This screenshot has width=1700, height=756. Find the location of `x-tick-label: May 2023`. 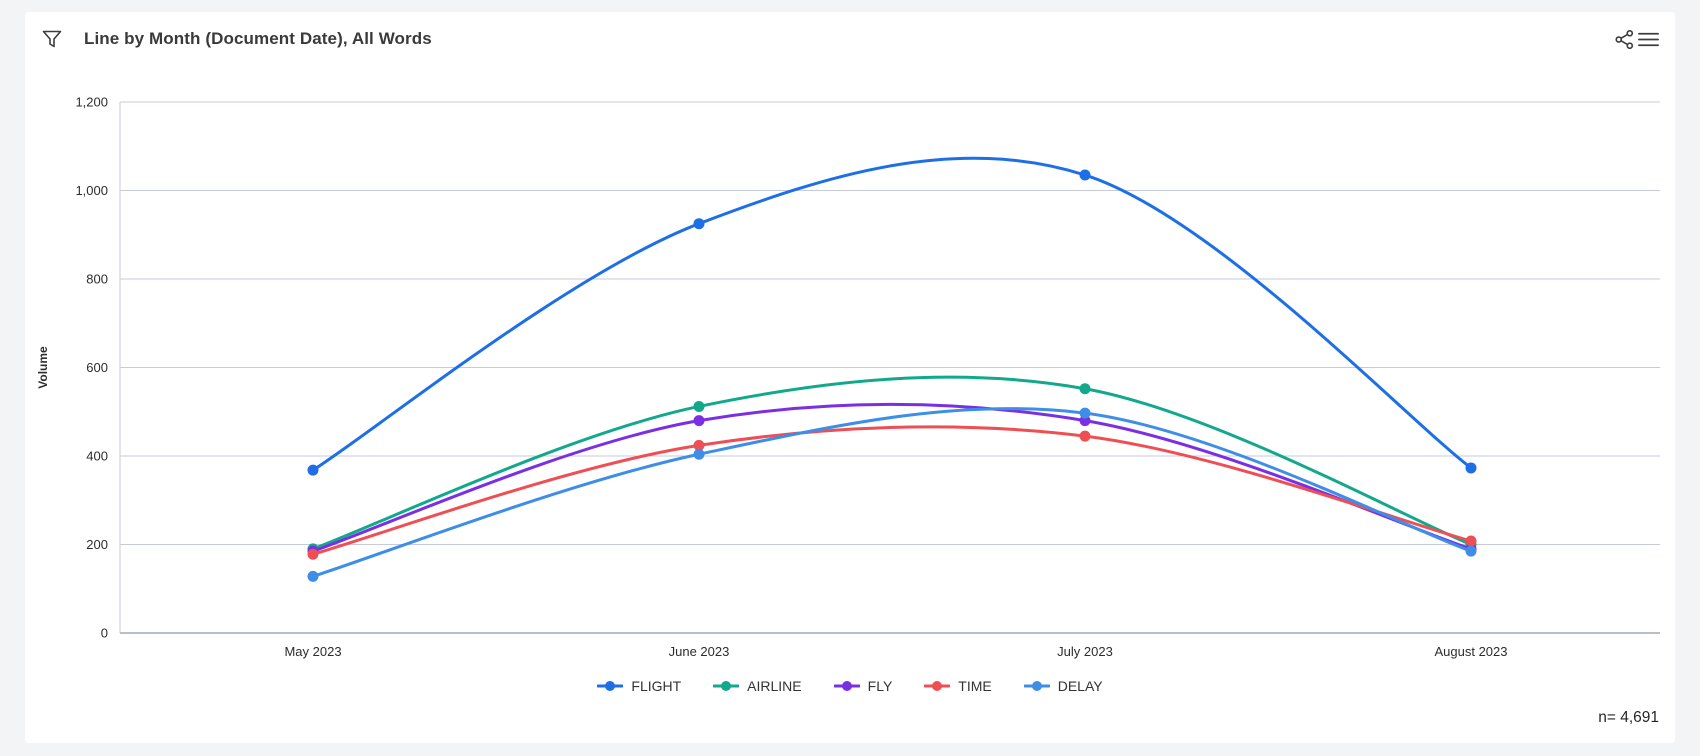

x-tick-label: May 2023 is located at coordinates (312, 651).